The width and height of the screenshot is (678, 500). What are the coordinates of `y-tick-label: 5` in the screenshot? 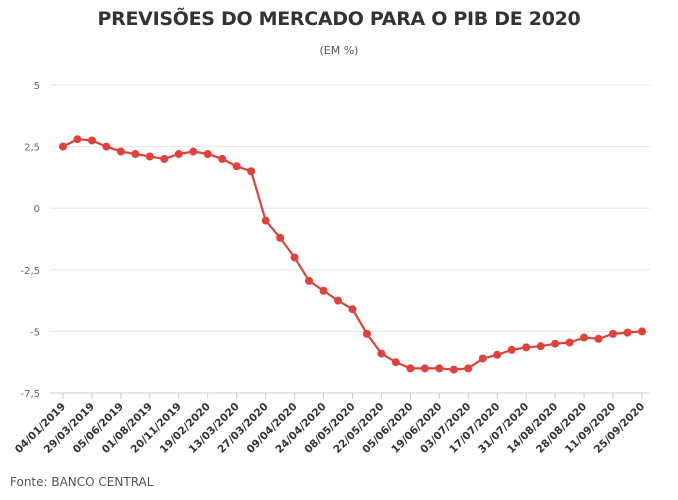 It's located at (37, 86).